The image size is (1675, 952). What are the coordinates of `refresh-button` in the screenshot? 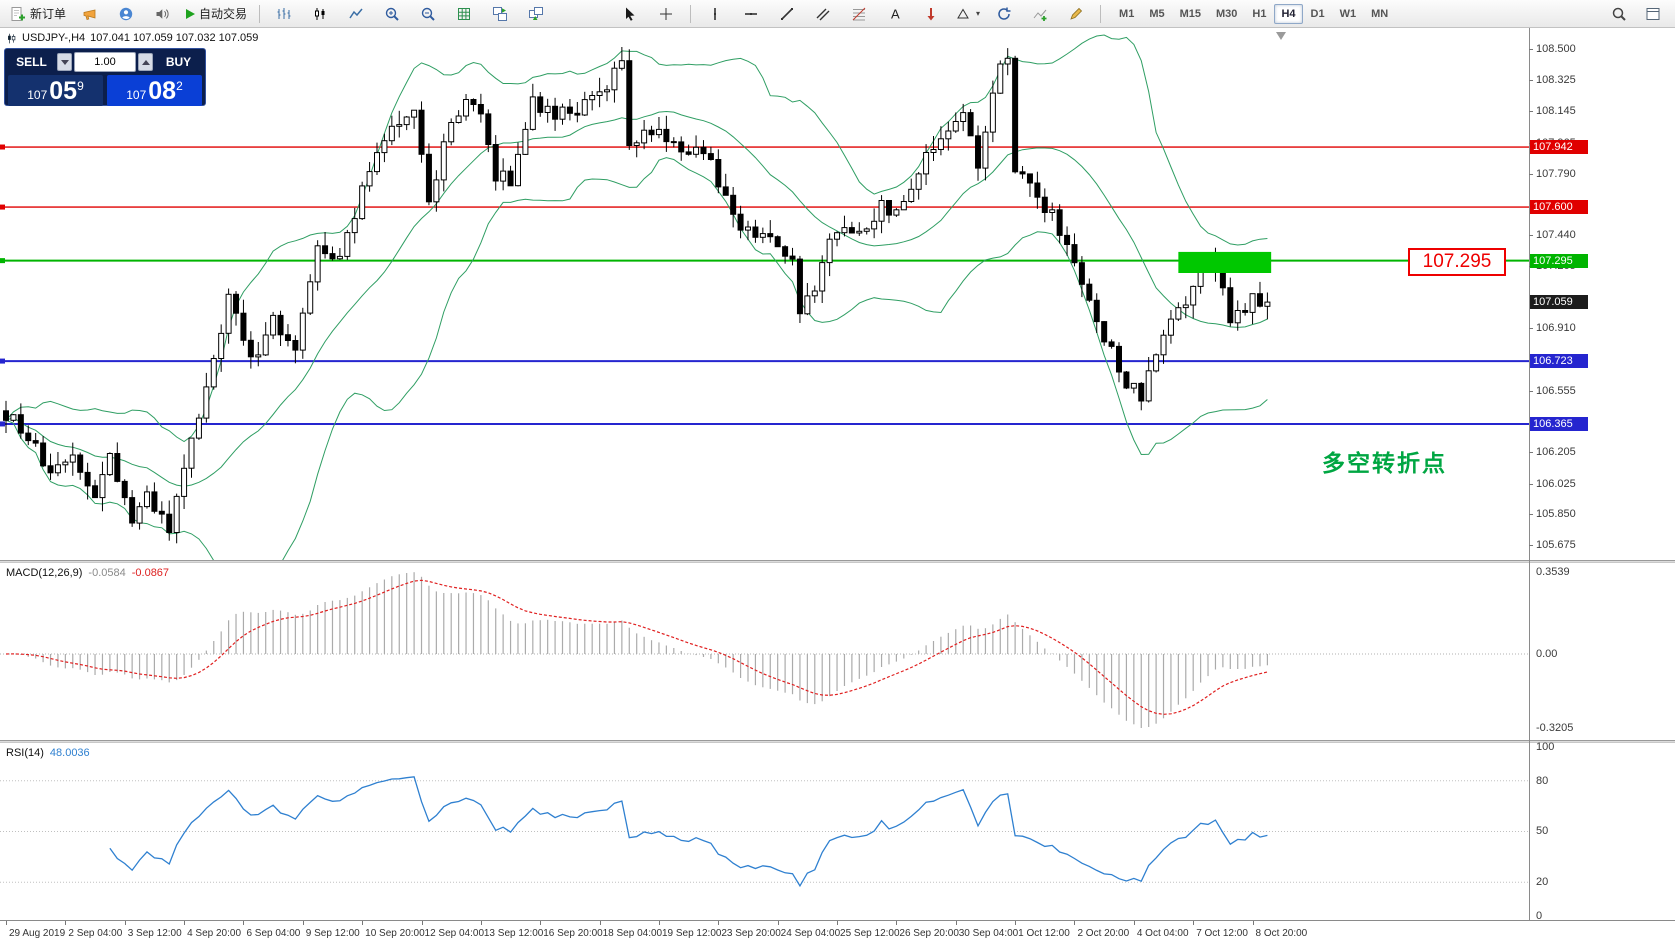 It's located at (1004, 14).